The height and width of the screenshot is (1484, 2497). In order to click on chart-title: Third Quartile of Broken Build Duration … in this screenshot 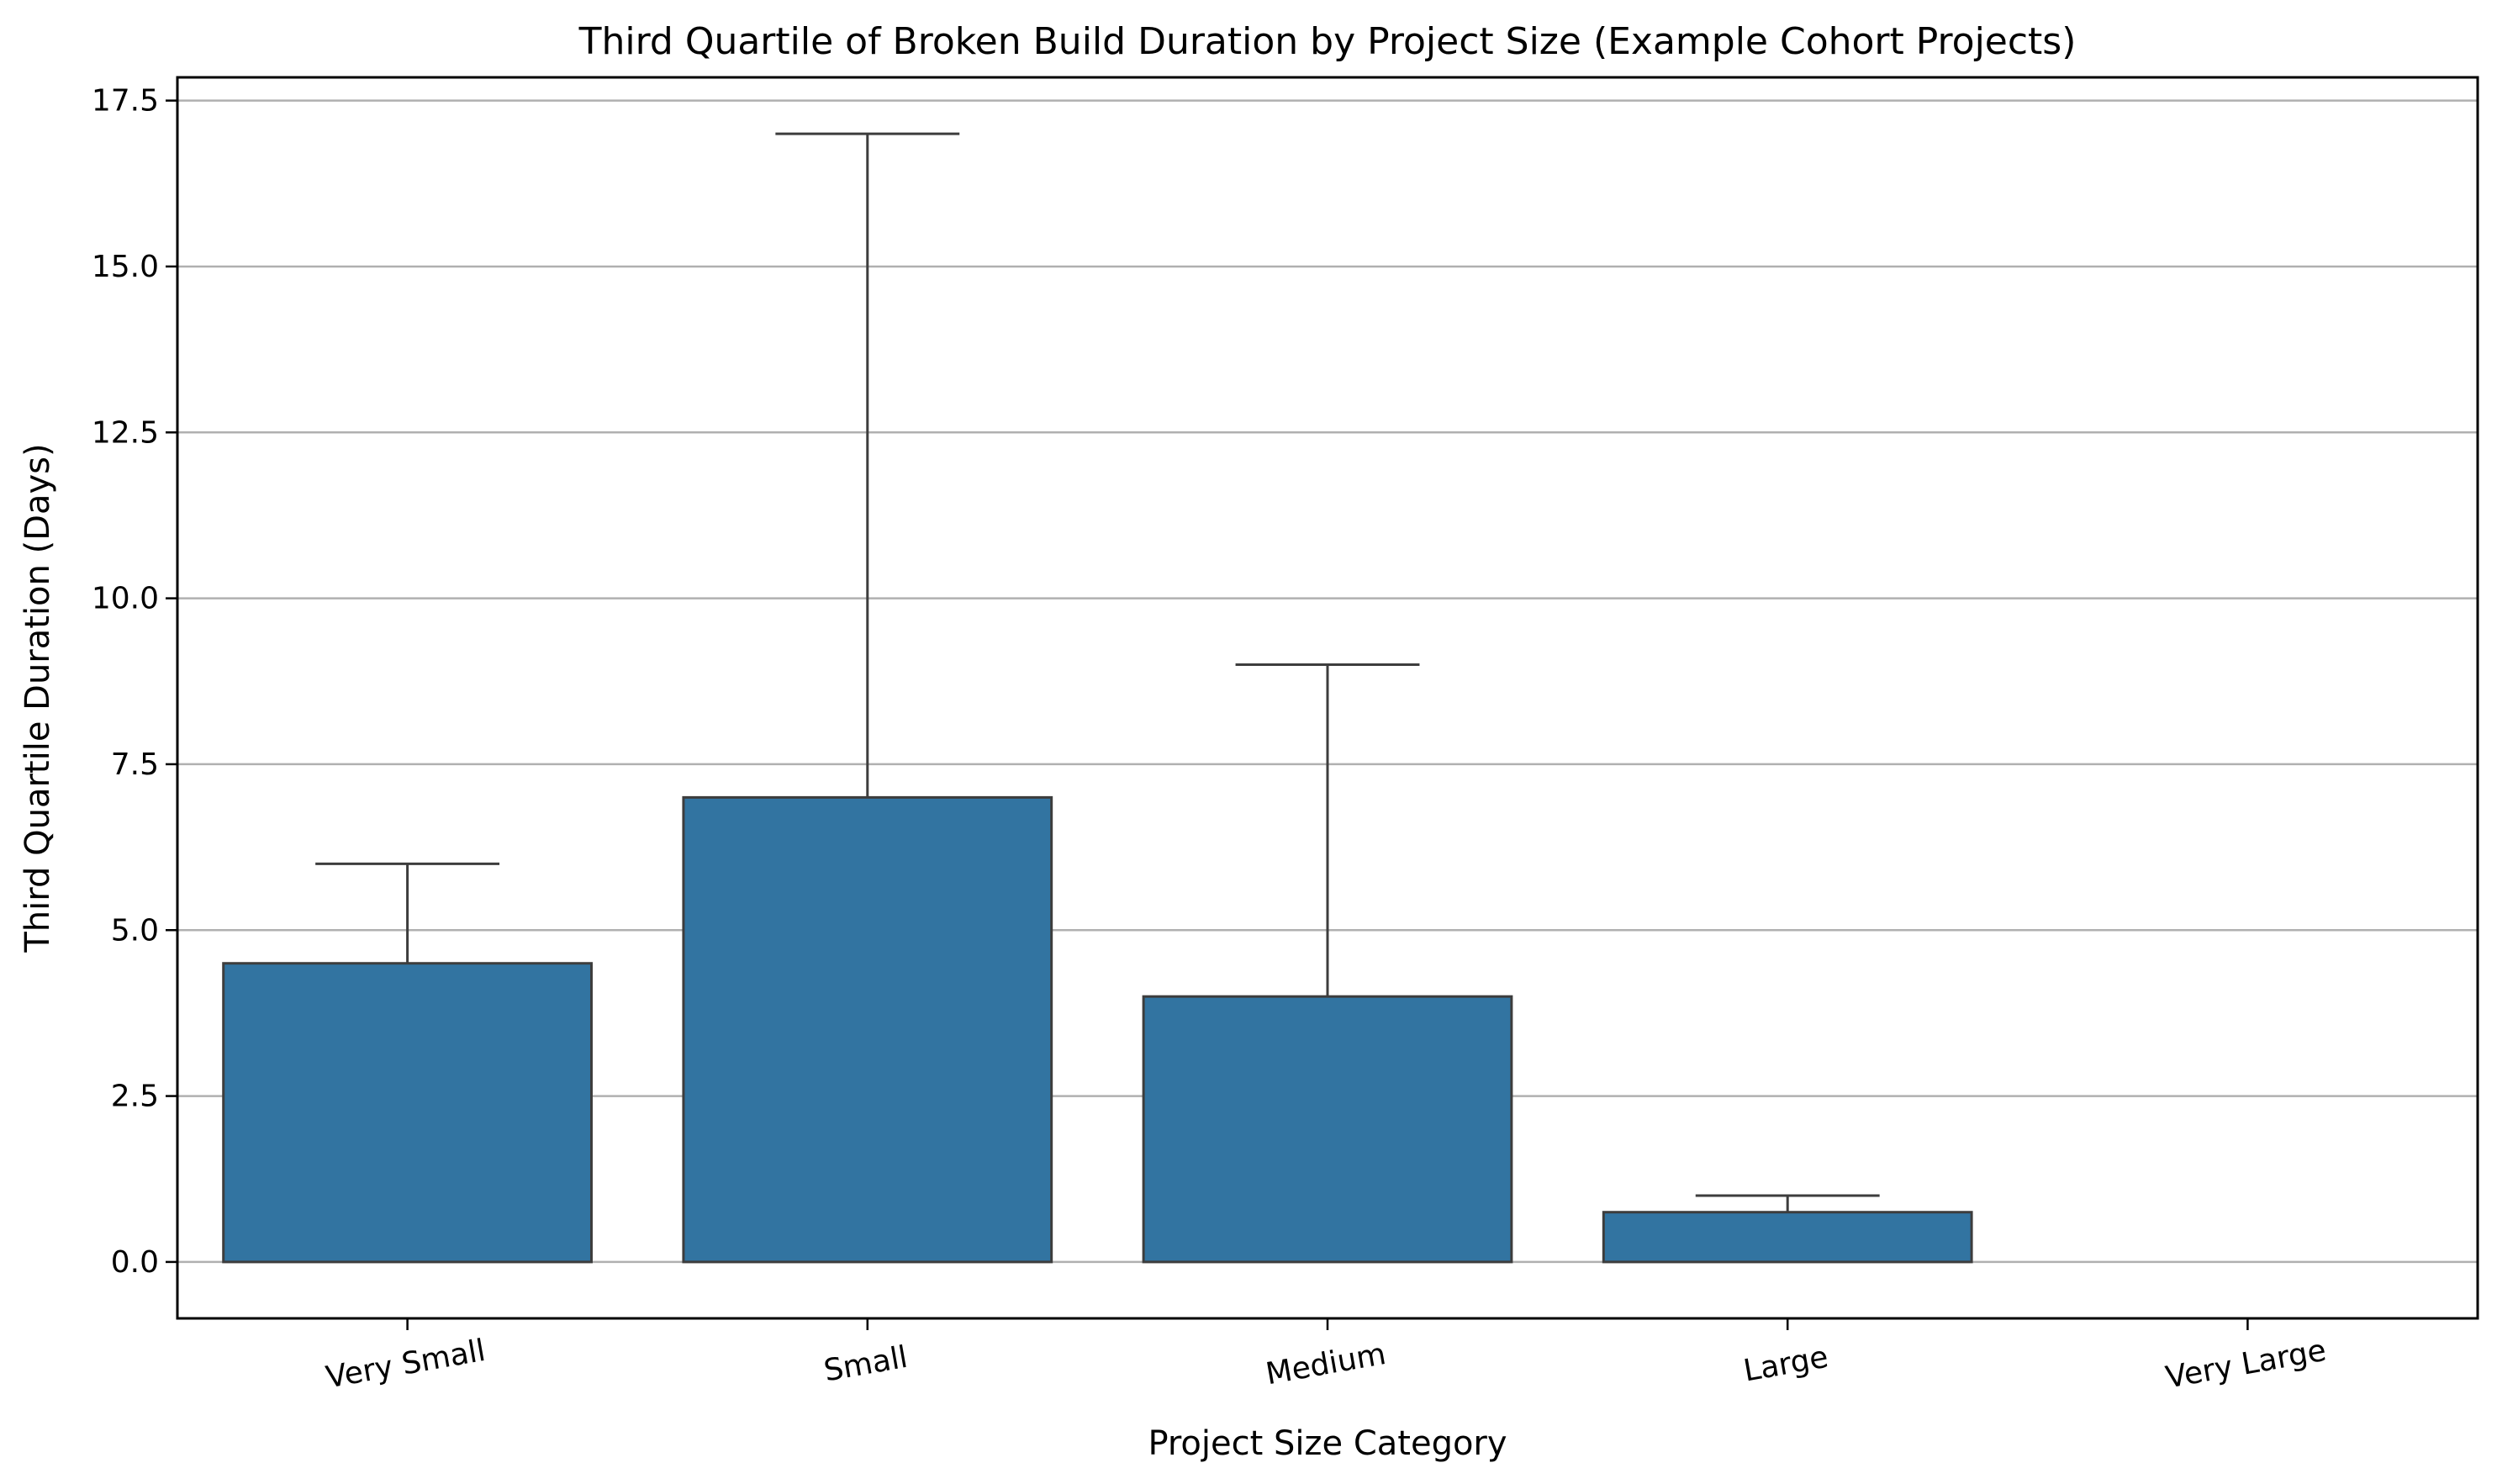, I will do `click(1327, 41)`.